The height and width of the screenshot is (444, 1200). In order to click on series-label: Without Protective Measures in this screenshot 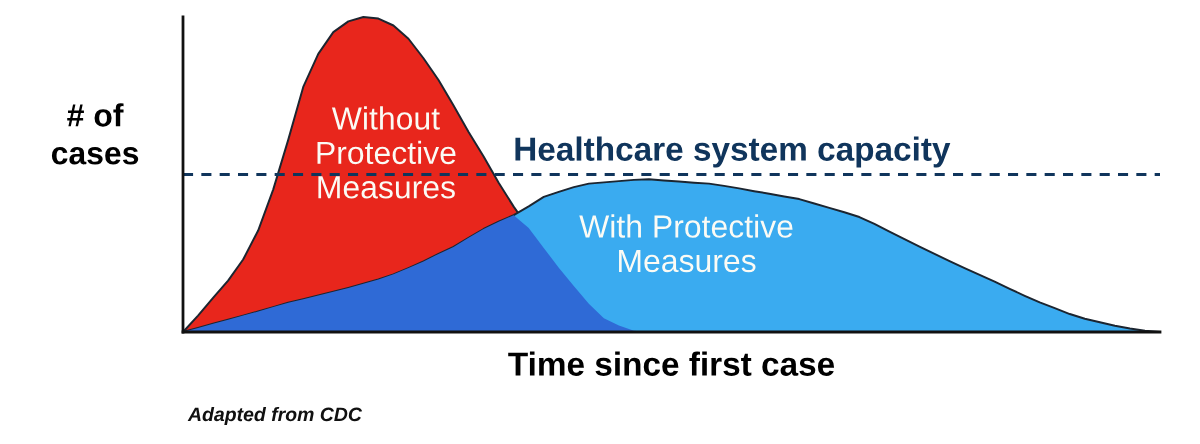, I will do `click(386, 152)`.